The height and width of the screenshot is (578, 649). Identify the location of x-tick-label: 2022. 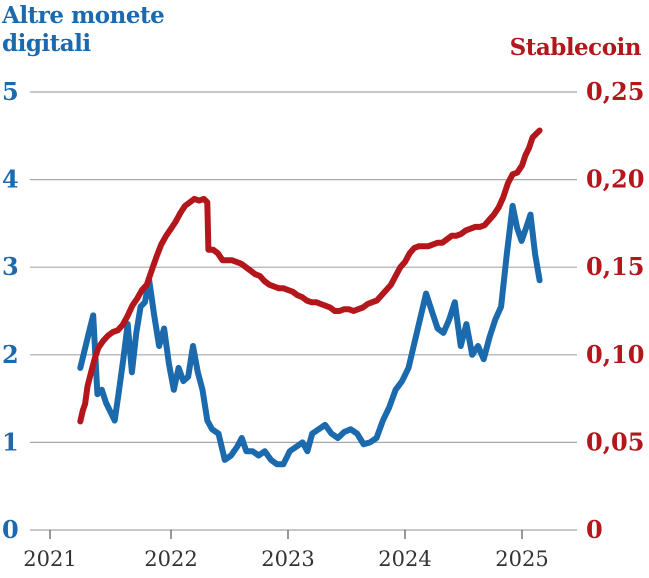
(170, 559).